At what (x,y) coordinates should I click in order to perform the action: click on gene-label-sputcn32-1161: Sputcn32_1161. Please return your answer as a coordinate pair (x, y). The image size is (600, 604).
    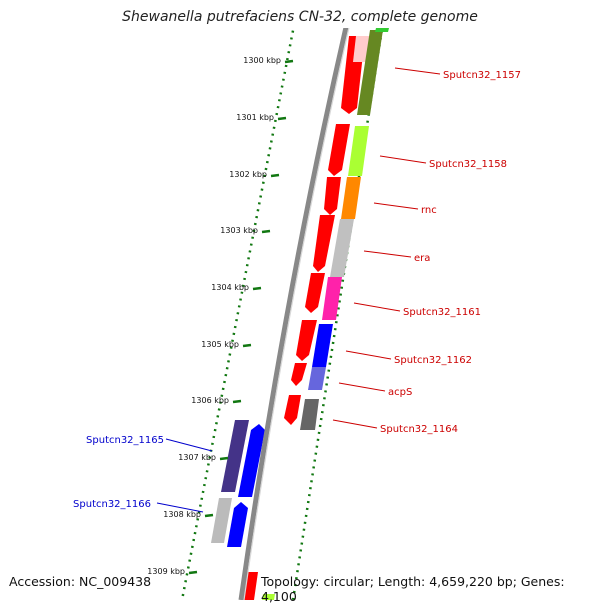
    Looking at the image, I should click on (442, 312).